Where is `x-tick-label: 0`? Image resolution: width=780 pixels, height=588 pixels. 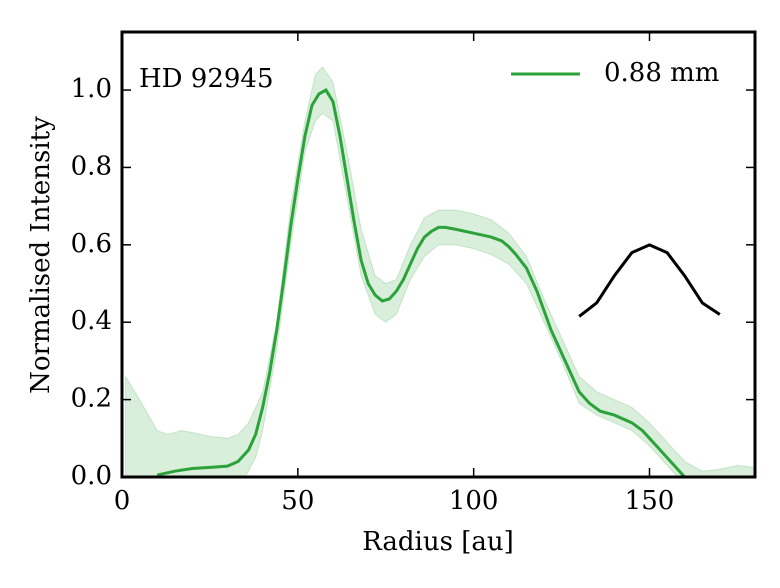
x-tick-label: 0 is located at coordinates (122, 501).